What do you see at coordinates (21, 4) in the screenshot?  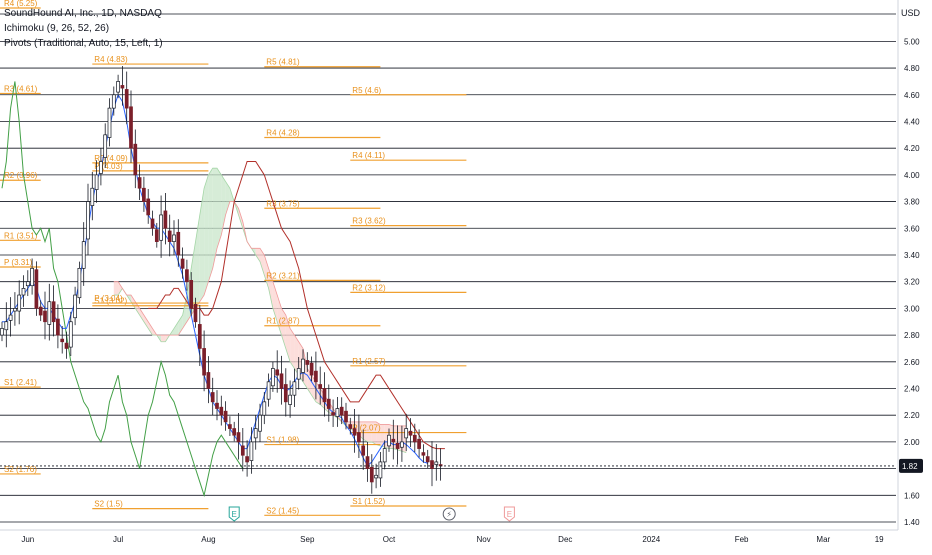 I see `pivot-label: R4 (5.25)` at bounding box center [21, 4].